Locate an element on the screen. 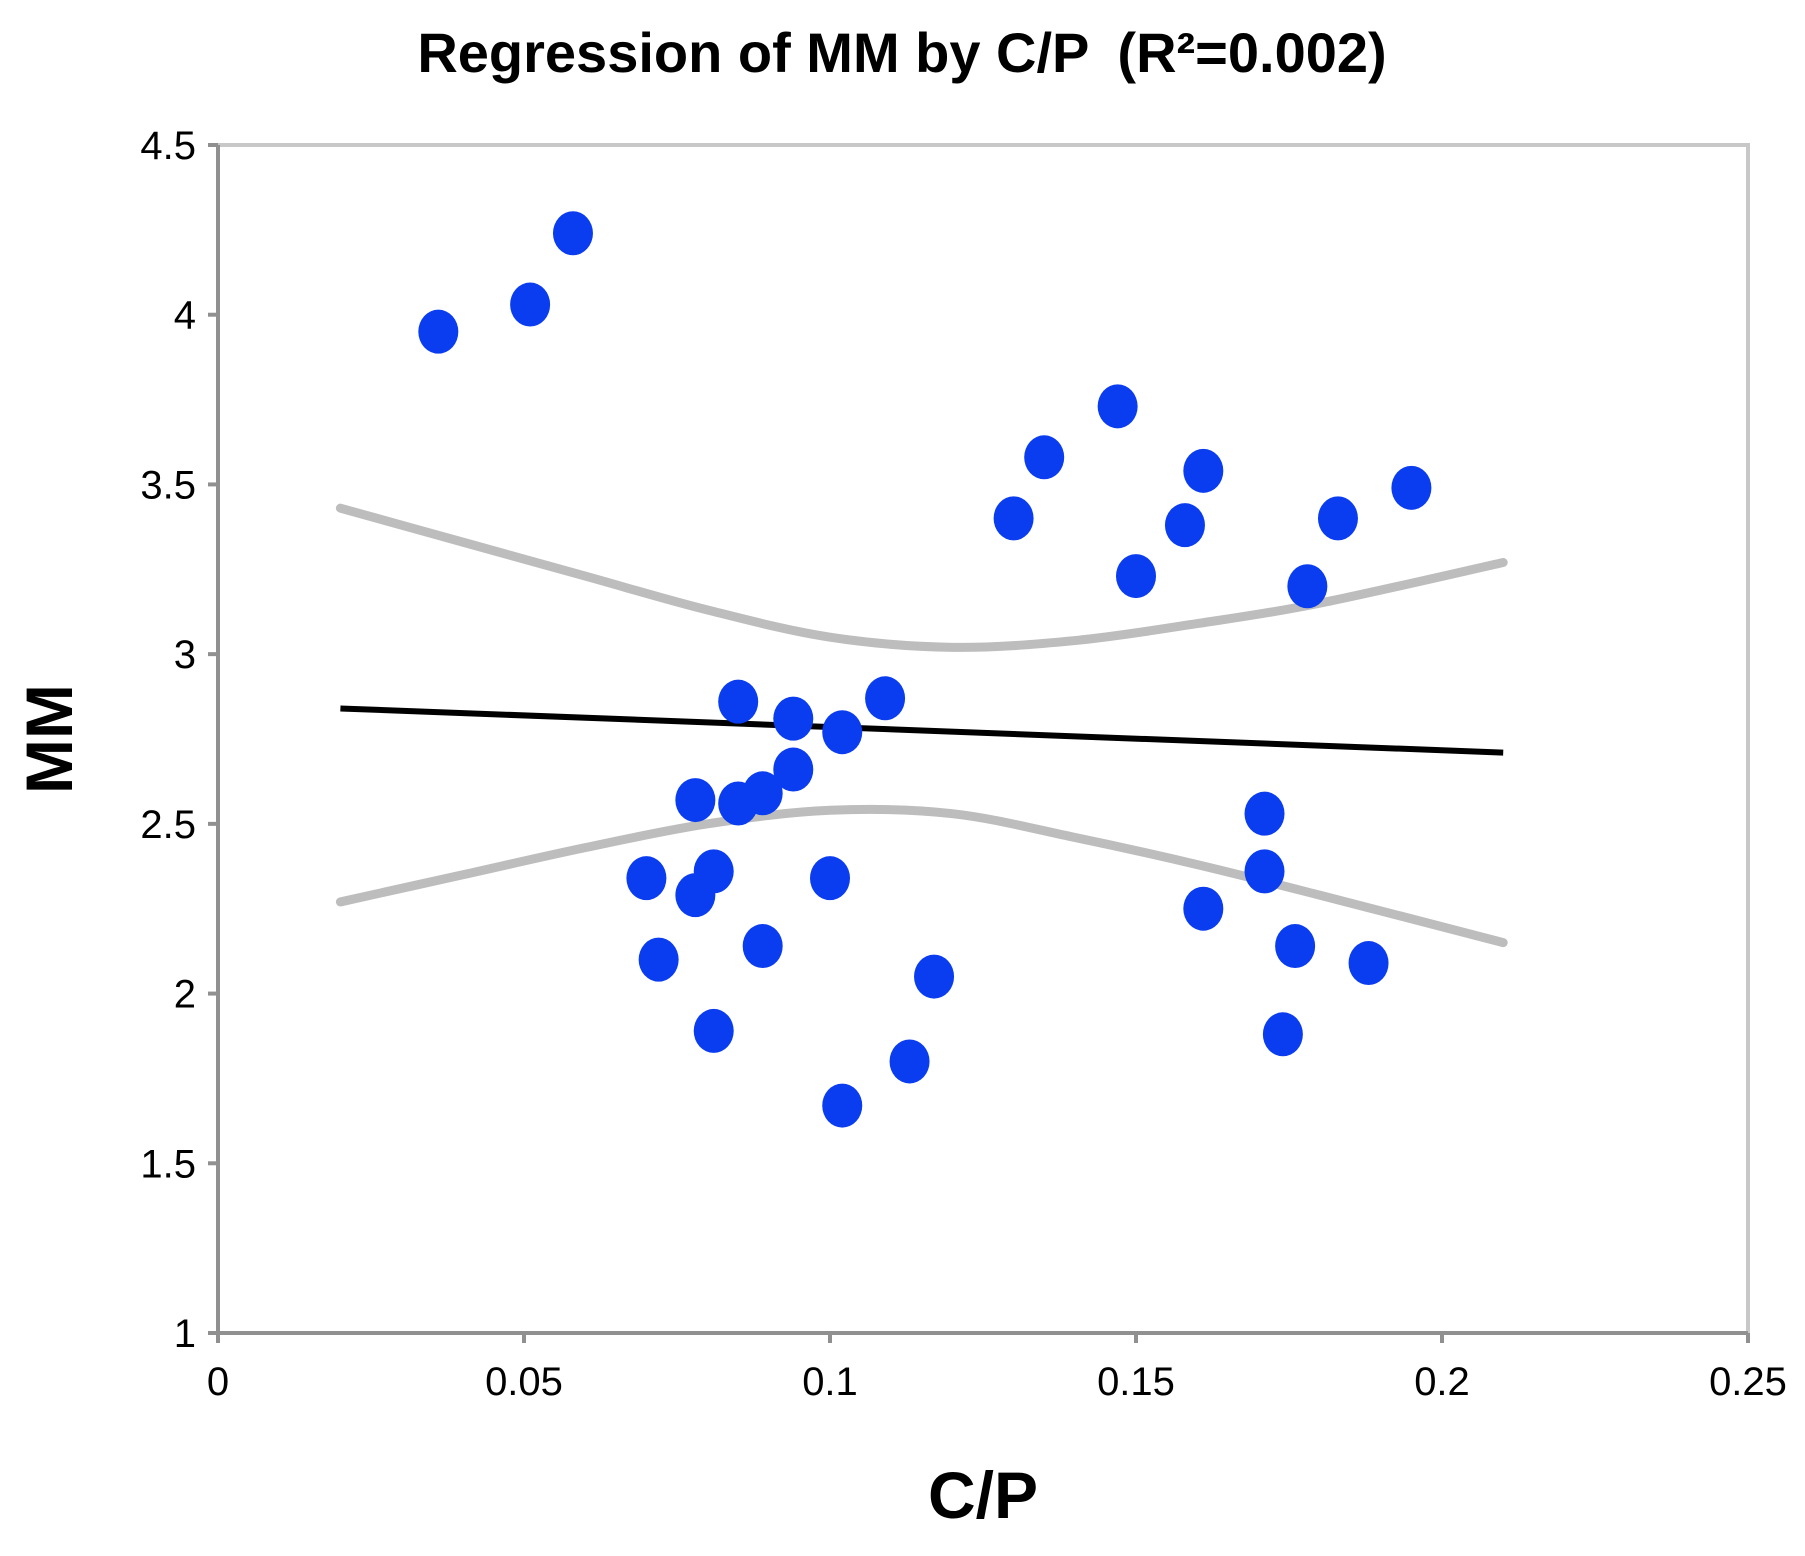 The height and width of the screenshot is (1556, 1805). x-tick-label: 0.2 is located at coordinates (1442, 1382).